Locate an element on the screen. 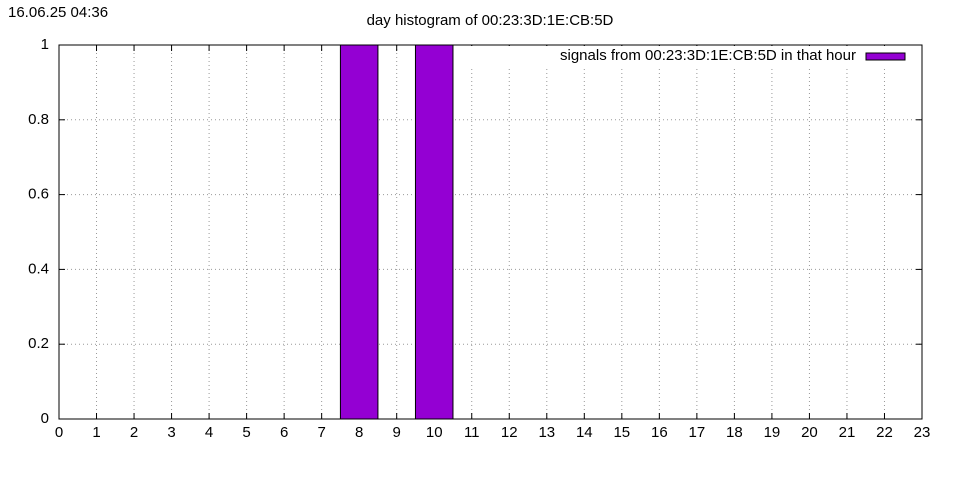 Image resolution: width=960 pixels, height=480 pixels. y-tick-label: 0.4 is located at coordinates (38, 268).